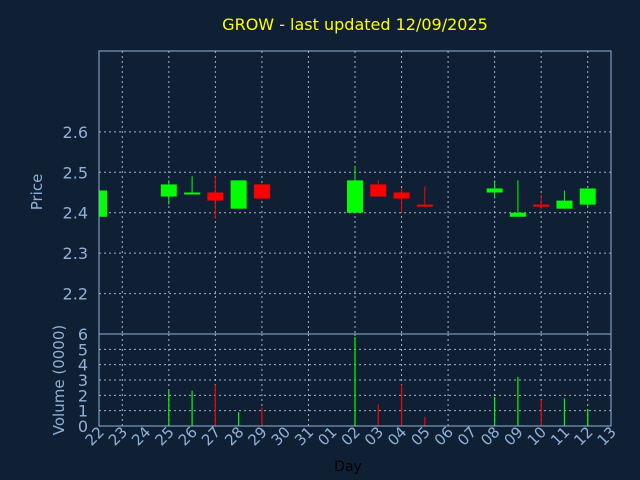 The height and width of the screenshot is (480, 640). Describe the element at coordinates (75, 172) in the screenshot. I see `price-tick-label: 2.5` at that location.